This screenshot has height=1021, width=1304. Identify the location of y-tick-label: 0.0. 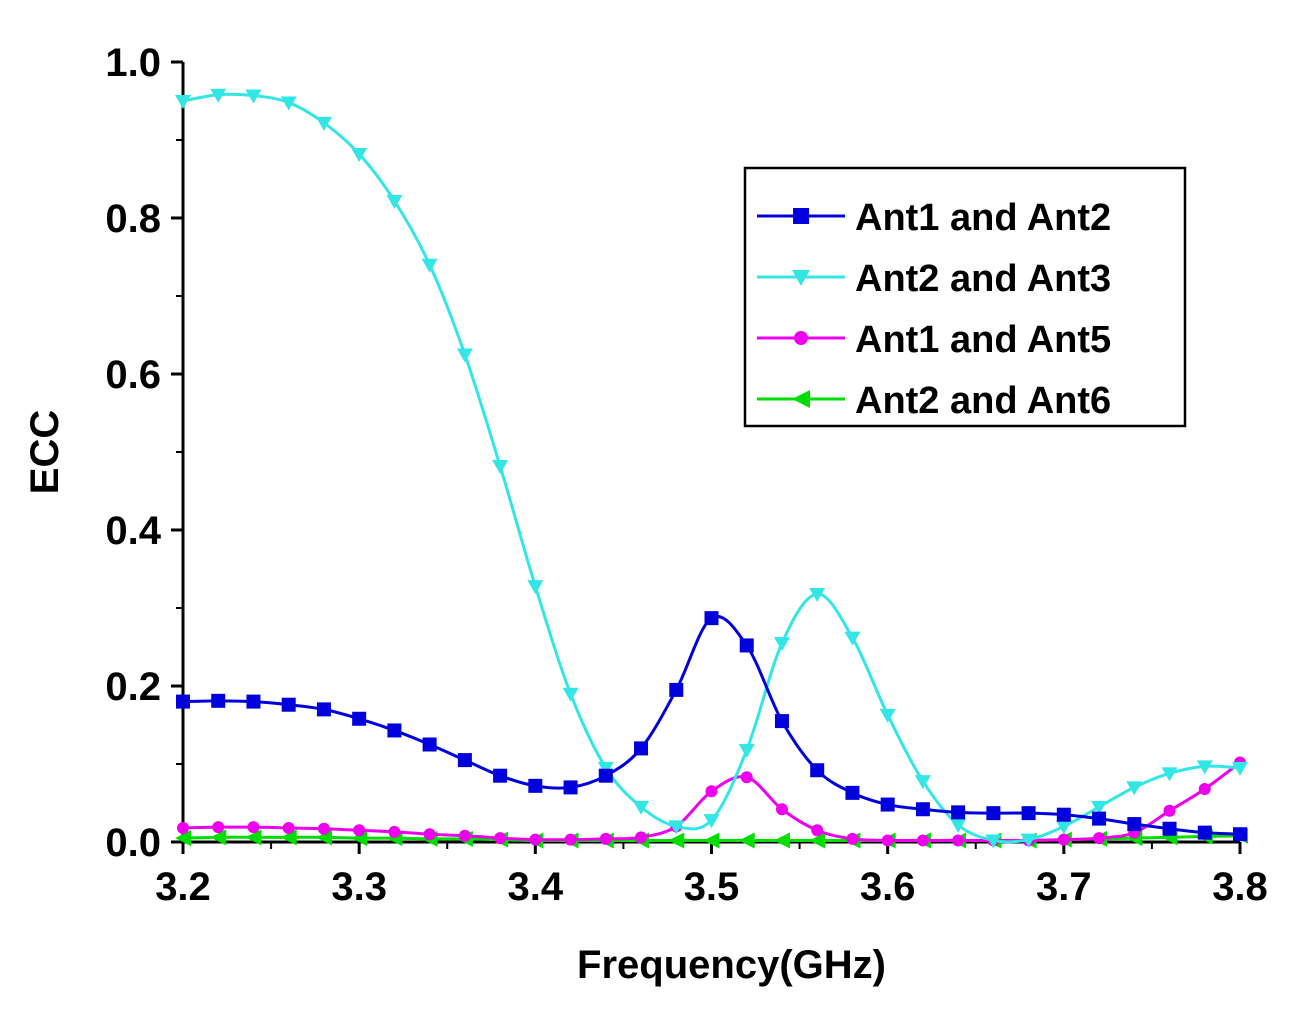
(133, 843).